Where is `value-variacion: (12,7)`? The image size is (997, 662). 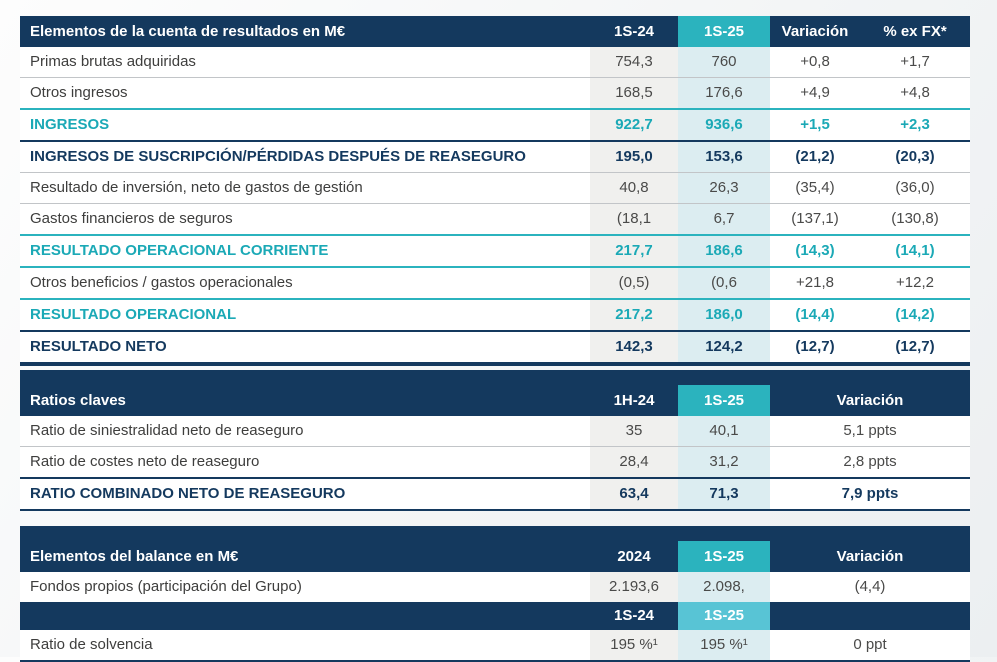
value-variacion: (12,7) is located at coordinates (815, 346).